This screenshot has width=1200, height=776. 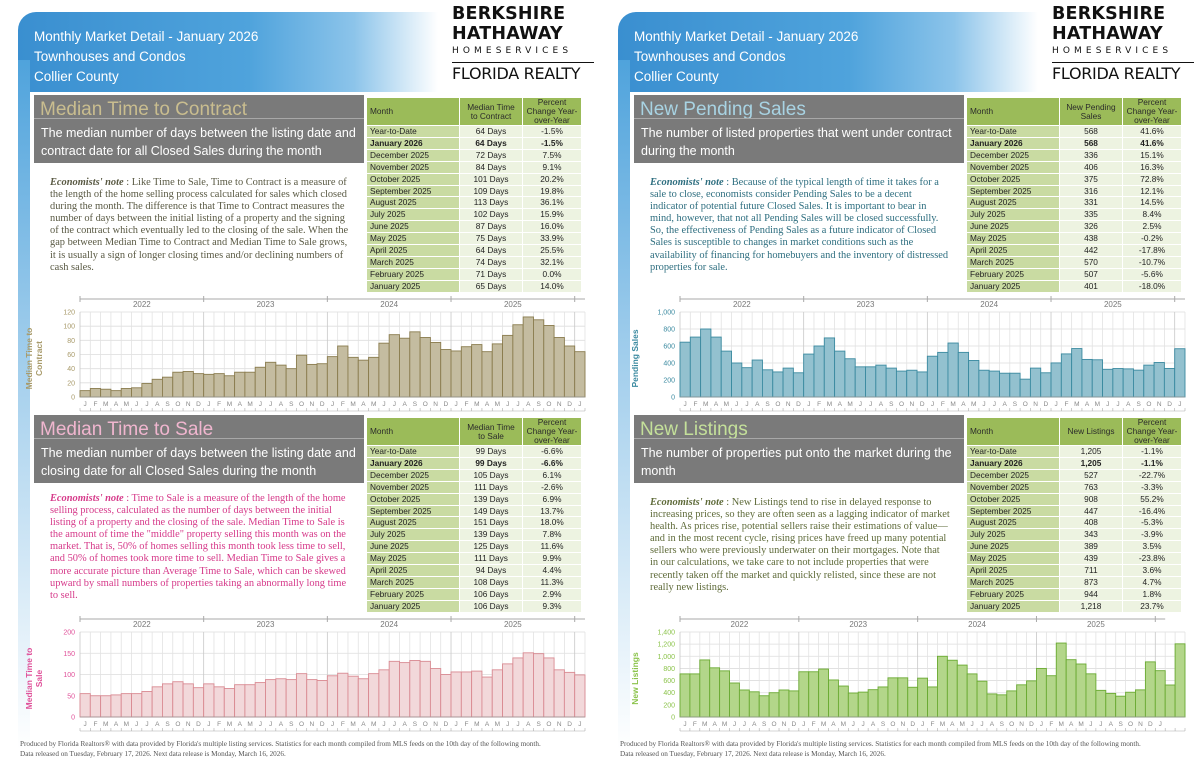 What do you see at coordinates (1074, 475) in the screenshot?
I see `table-row: December 2025 527 -22.7%` at bounding box center [1074, 475].